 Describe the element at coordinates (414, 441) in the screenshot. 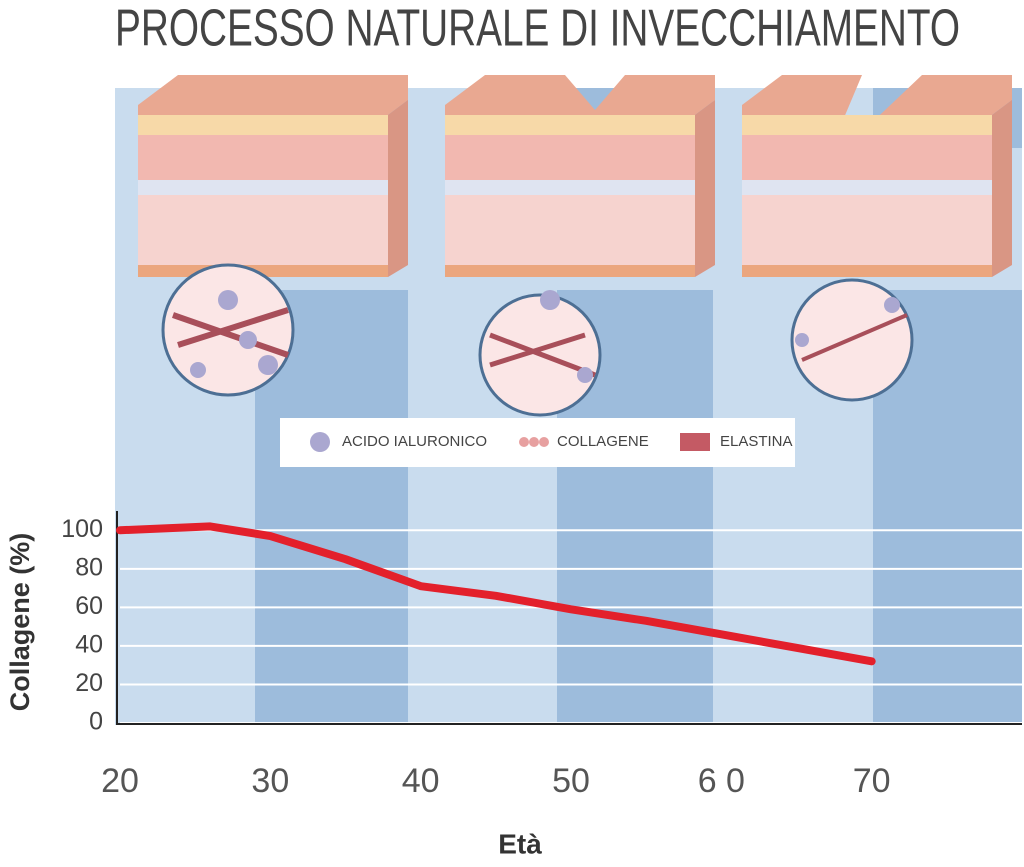

I see `legend-label: ACIDO IALURONICO` at that location.